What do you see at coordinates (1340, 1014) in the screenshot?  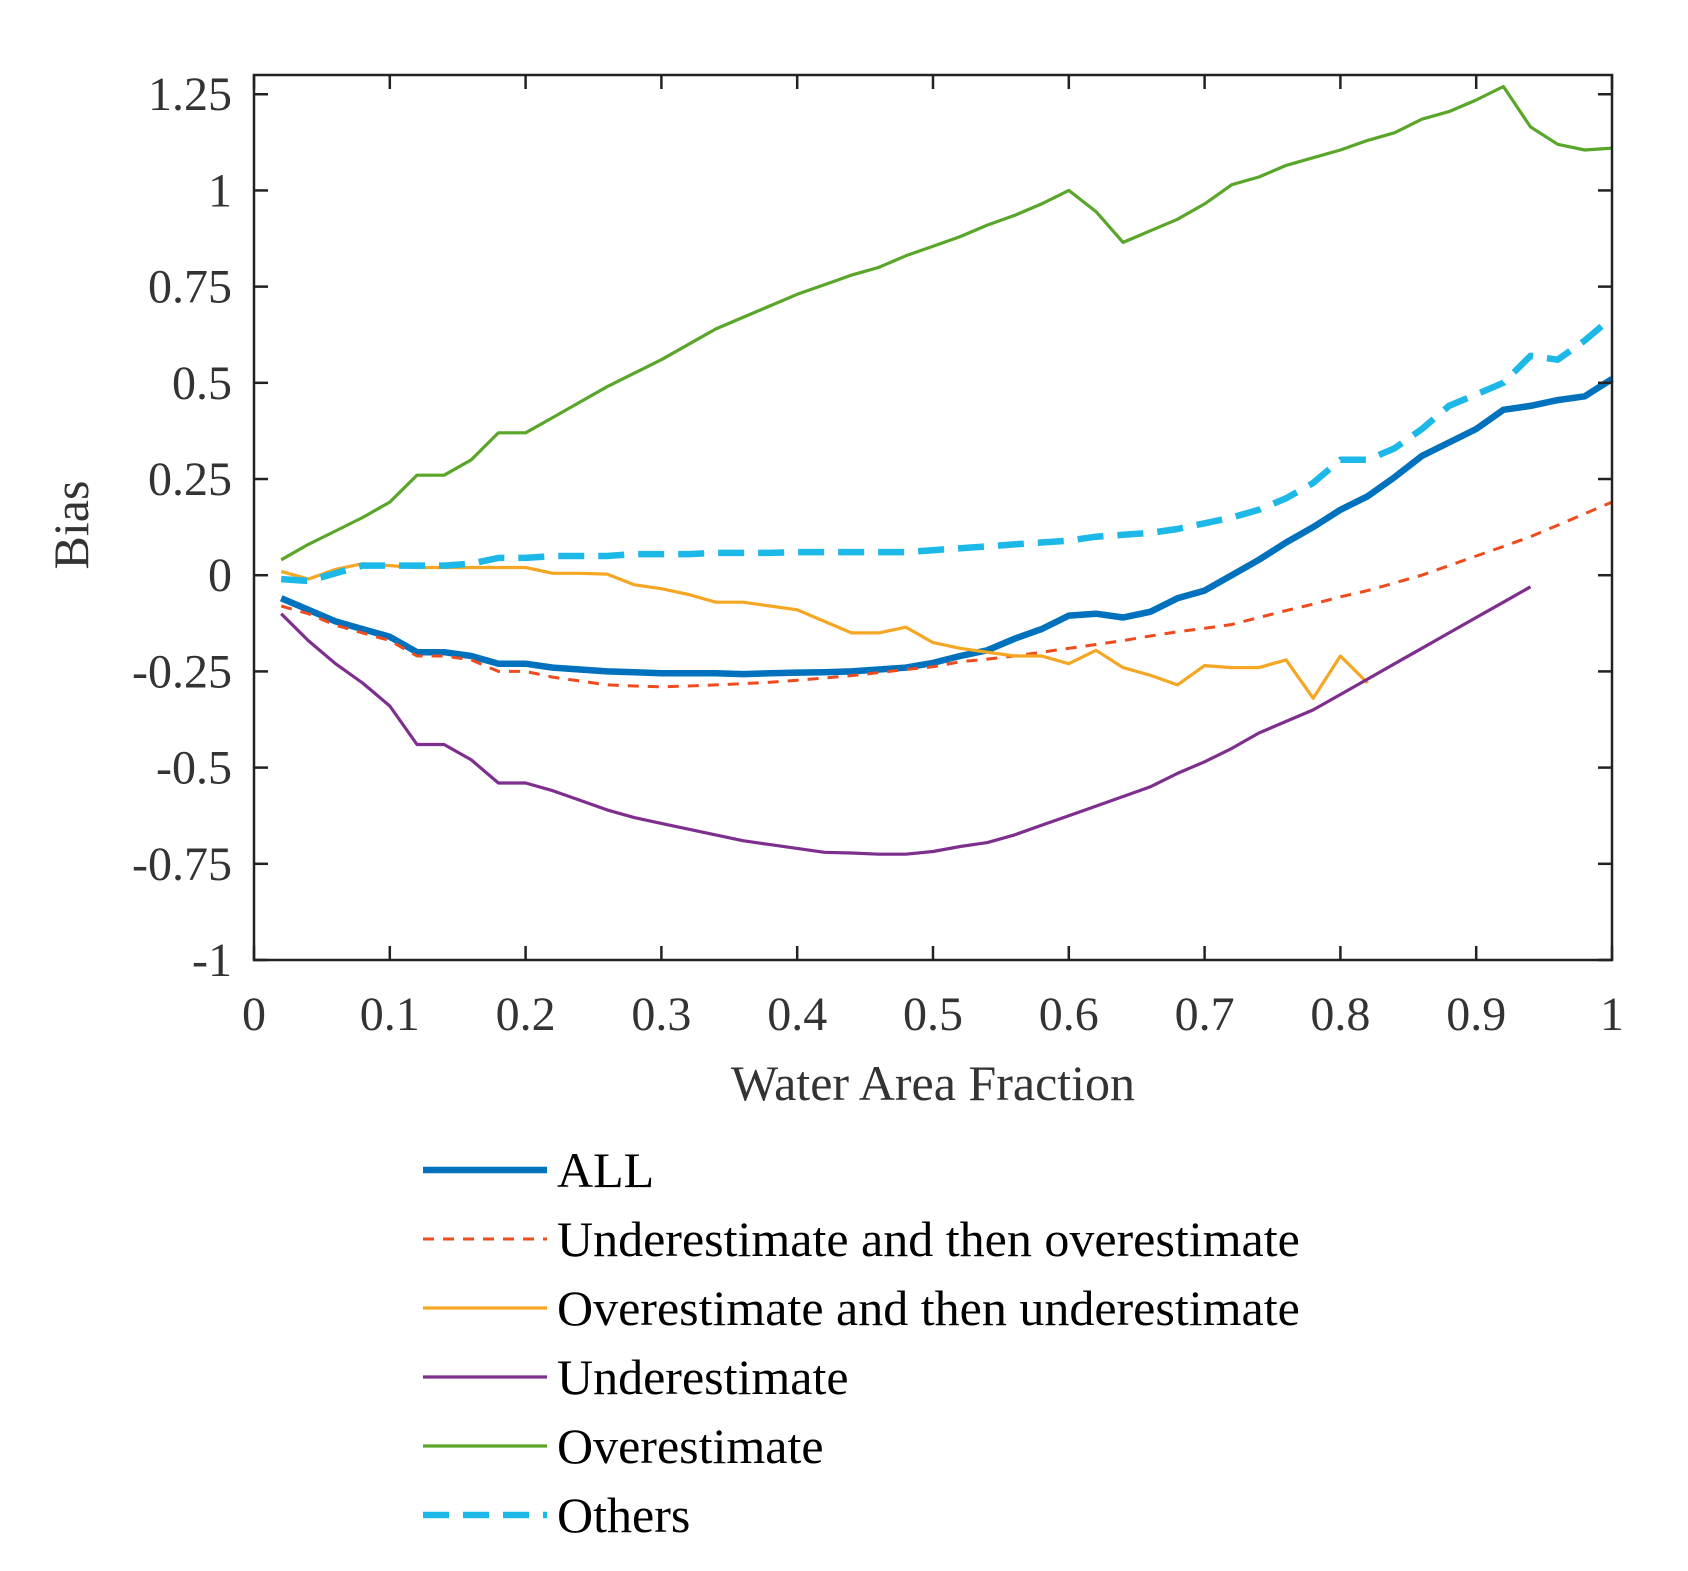 I see `x-tick-label: 0.8` at bounding box center [1340, 1014].